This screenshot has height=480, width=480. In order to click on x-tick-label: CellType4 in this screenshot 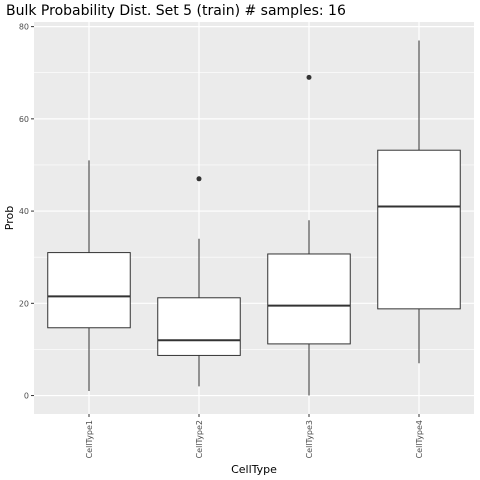, I will do `click(419, 439)`.